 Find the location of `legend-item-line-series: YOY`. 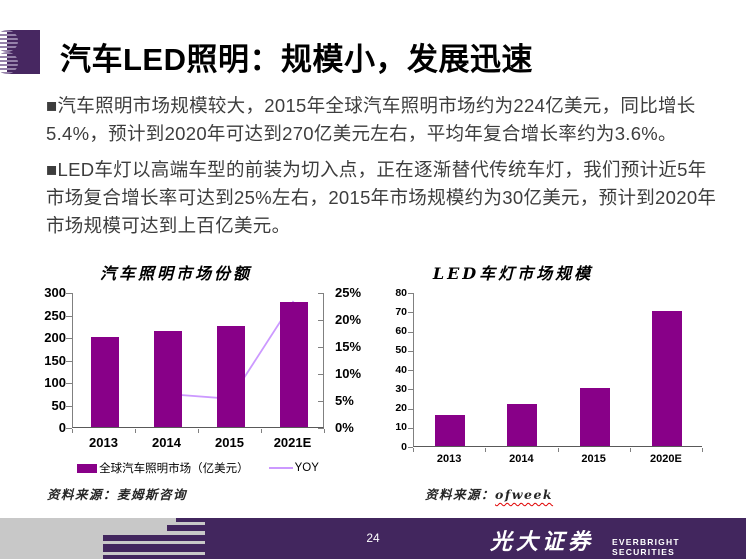

legend-item-line-series: YOY is located at coordinates (293, 468).